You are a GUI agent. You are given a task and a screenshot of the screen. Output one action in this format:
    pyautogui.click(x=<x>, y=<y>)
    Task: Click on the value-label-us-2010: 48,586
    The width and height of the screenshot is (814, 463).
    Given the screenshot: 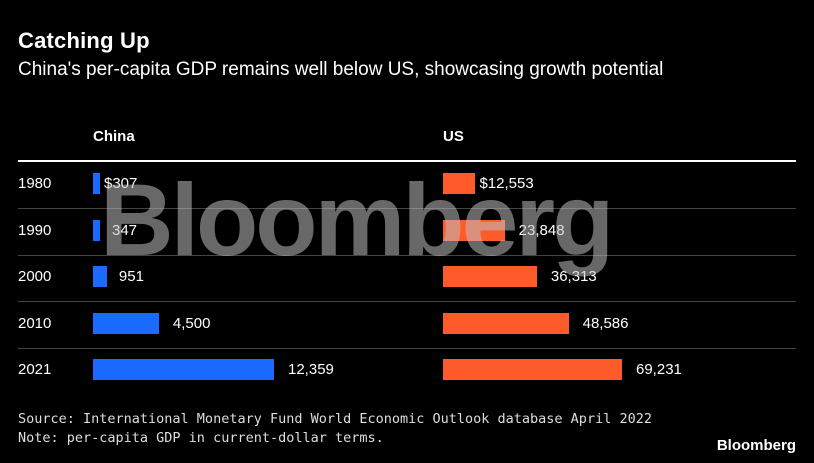 What is the action you would take?
    pyautogui.click(x=605, y=323)
    